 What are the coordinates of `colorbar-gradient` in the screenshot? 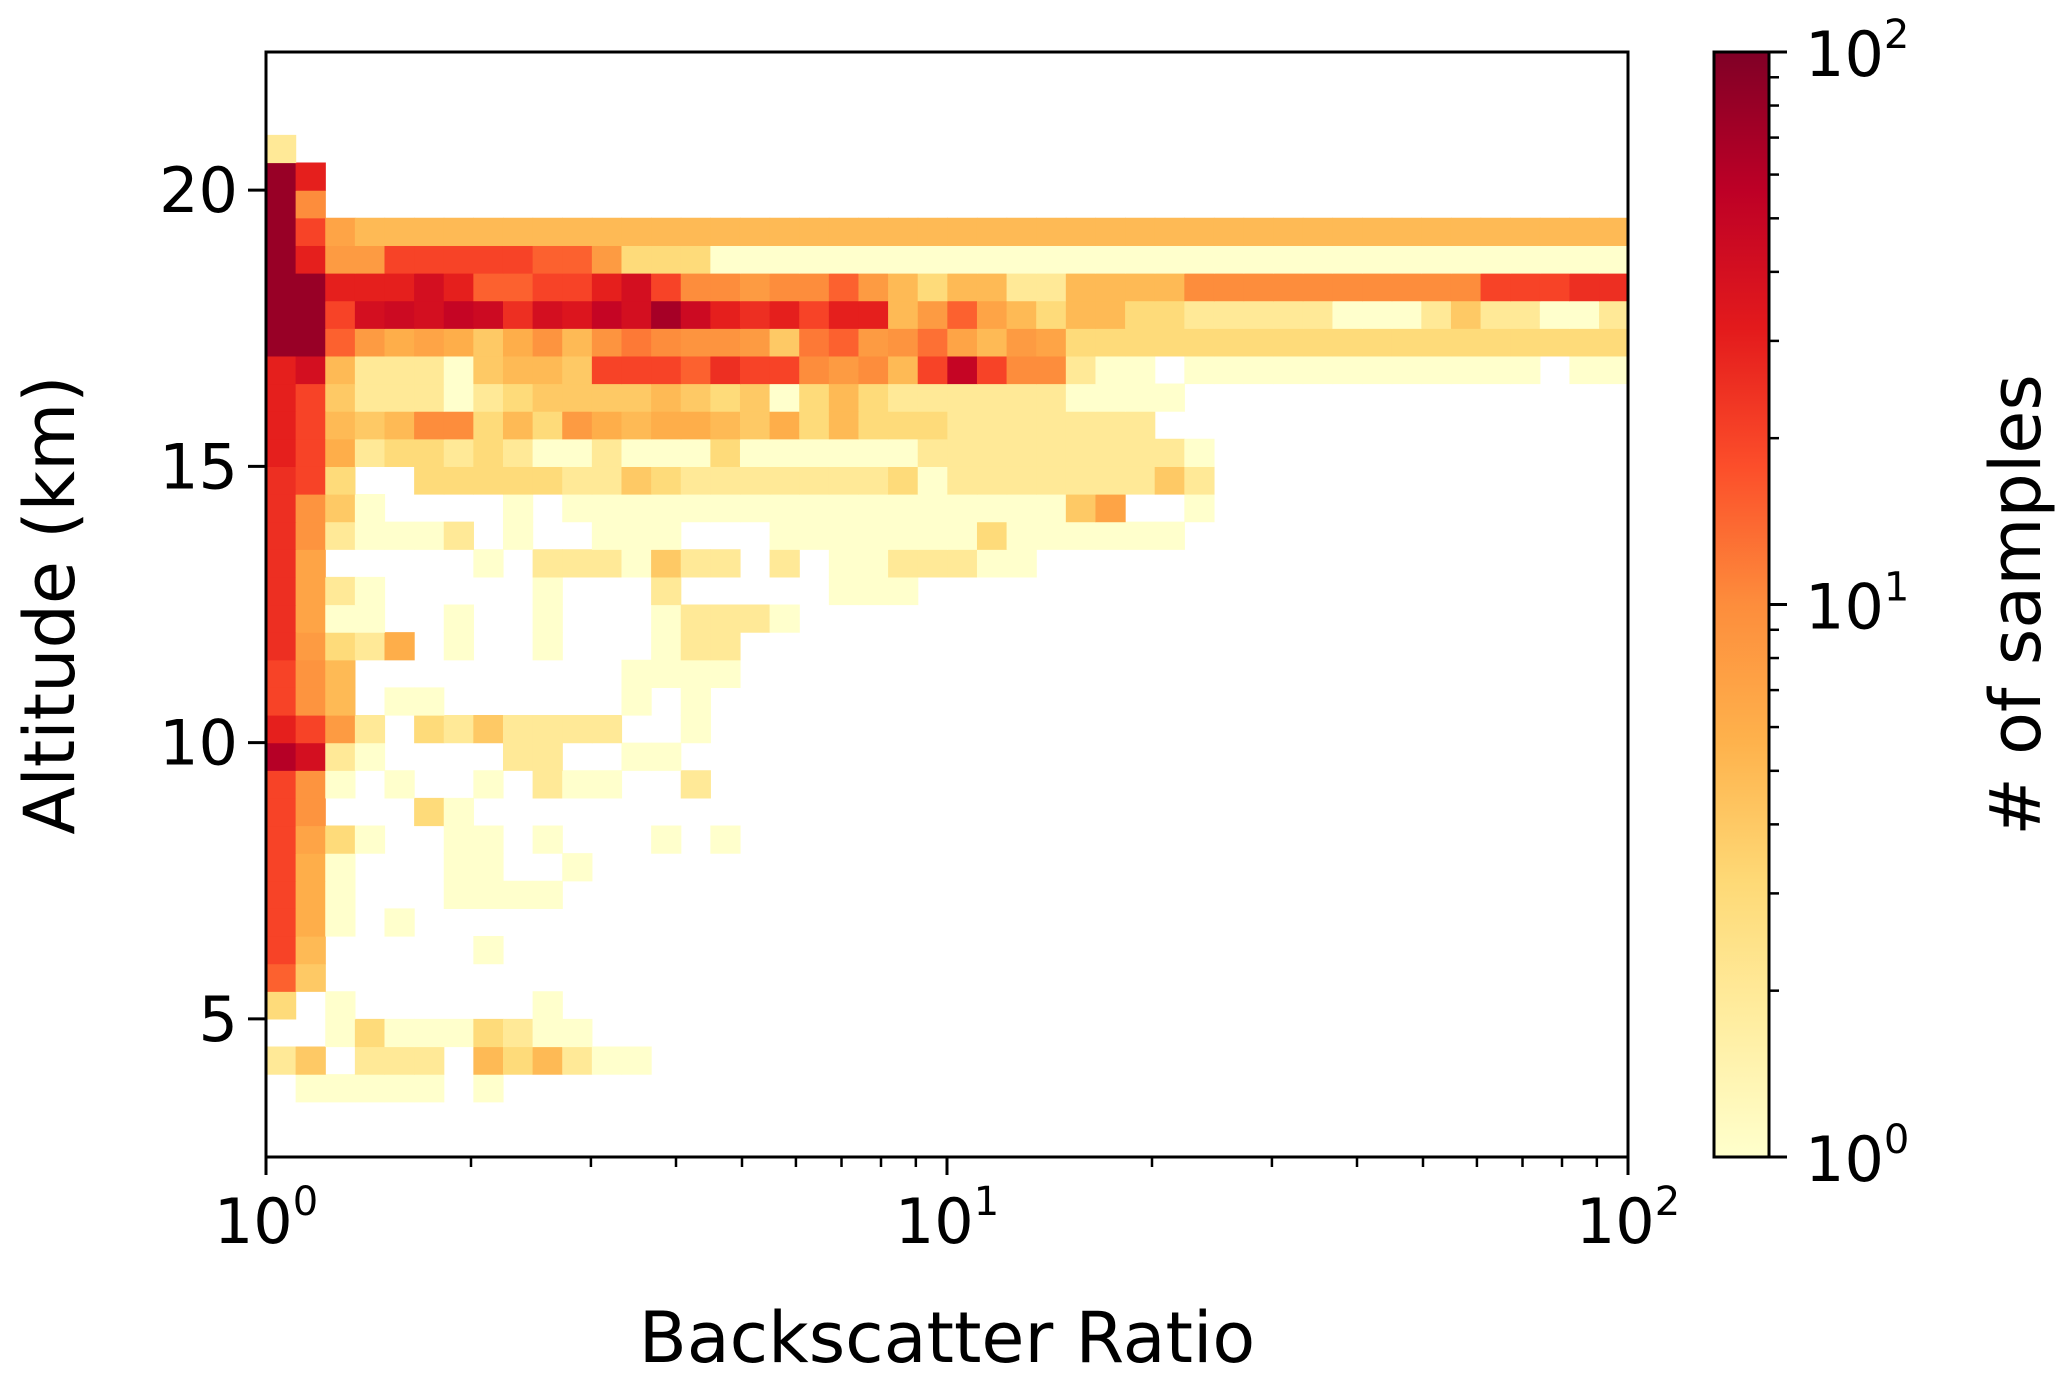 It's located at (1741, 604).